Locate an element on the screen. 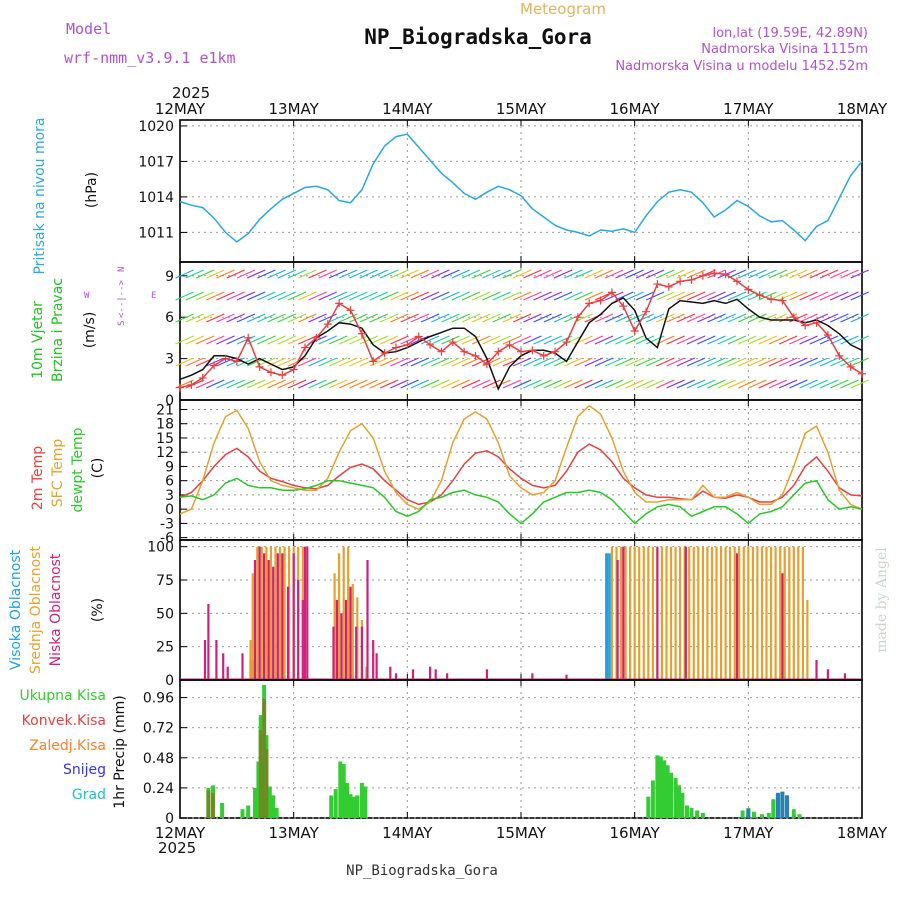 The height and width of the screenshot is (900, 900). legend-hail: Grad is located at coordinates (89, 795).